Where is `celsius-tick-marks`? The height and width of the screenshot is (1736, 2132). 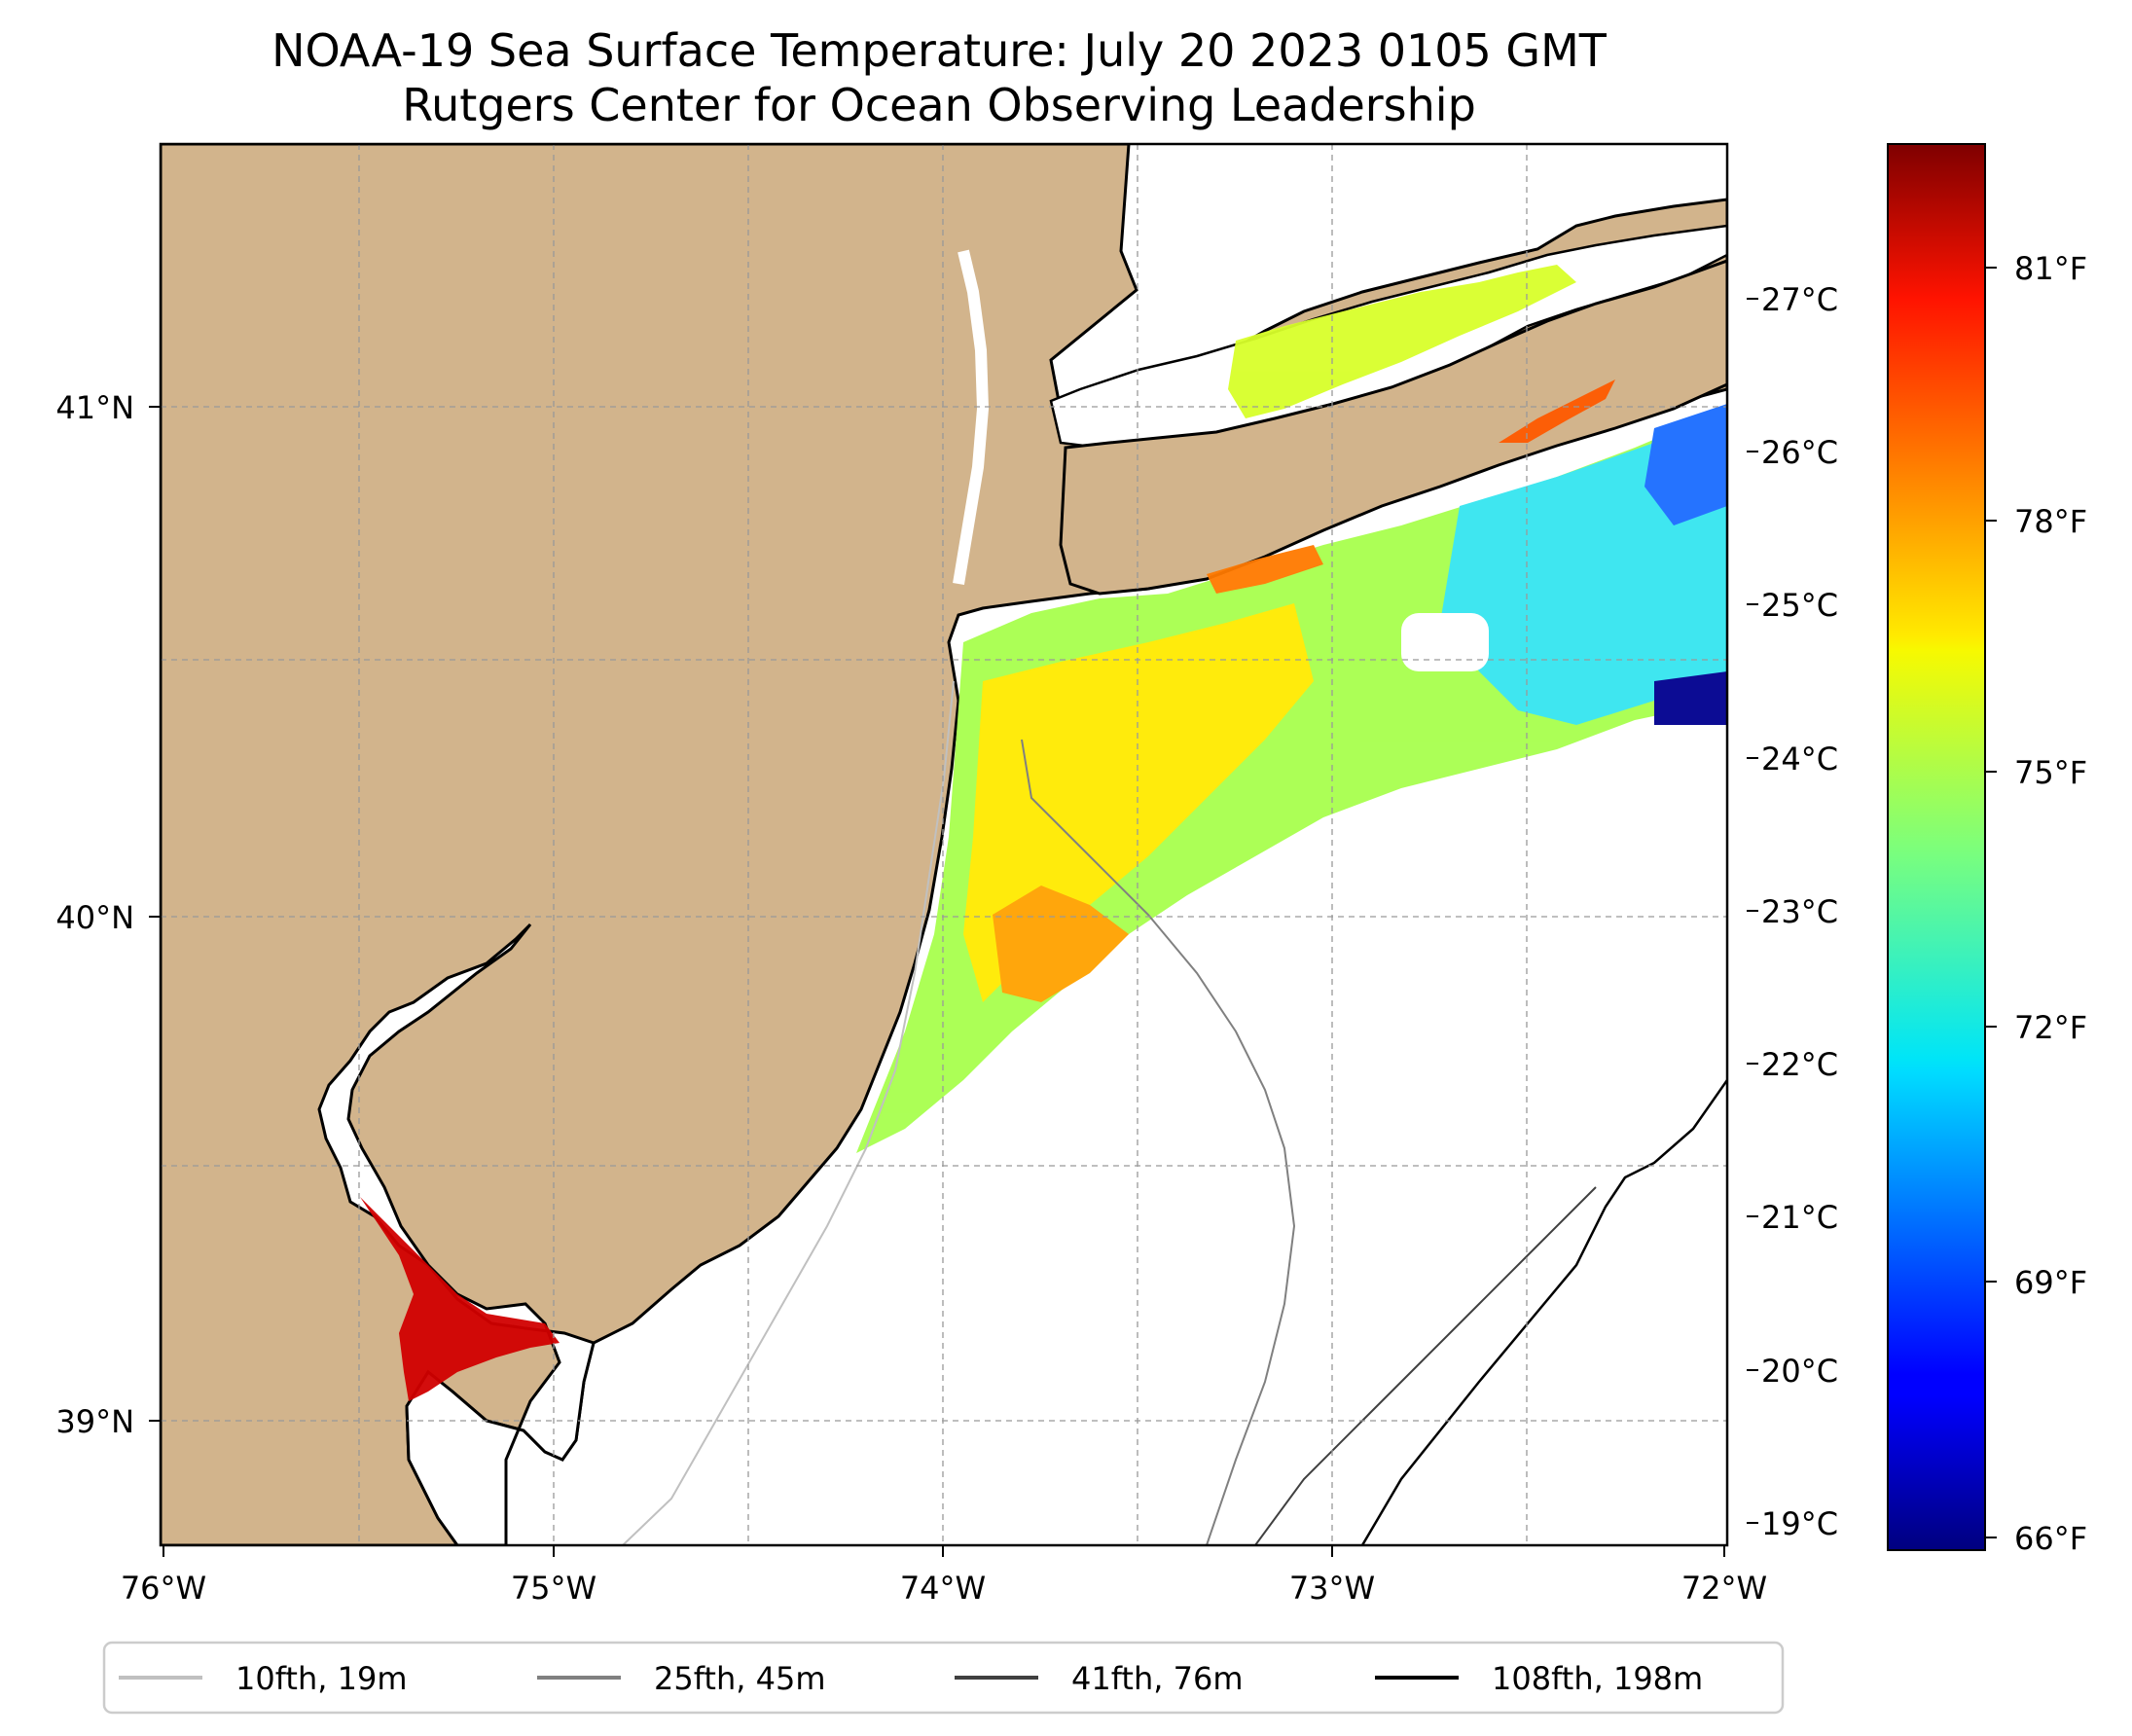 celsius-tick-marks is located at coordinates (1753, 911).